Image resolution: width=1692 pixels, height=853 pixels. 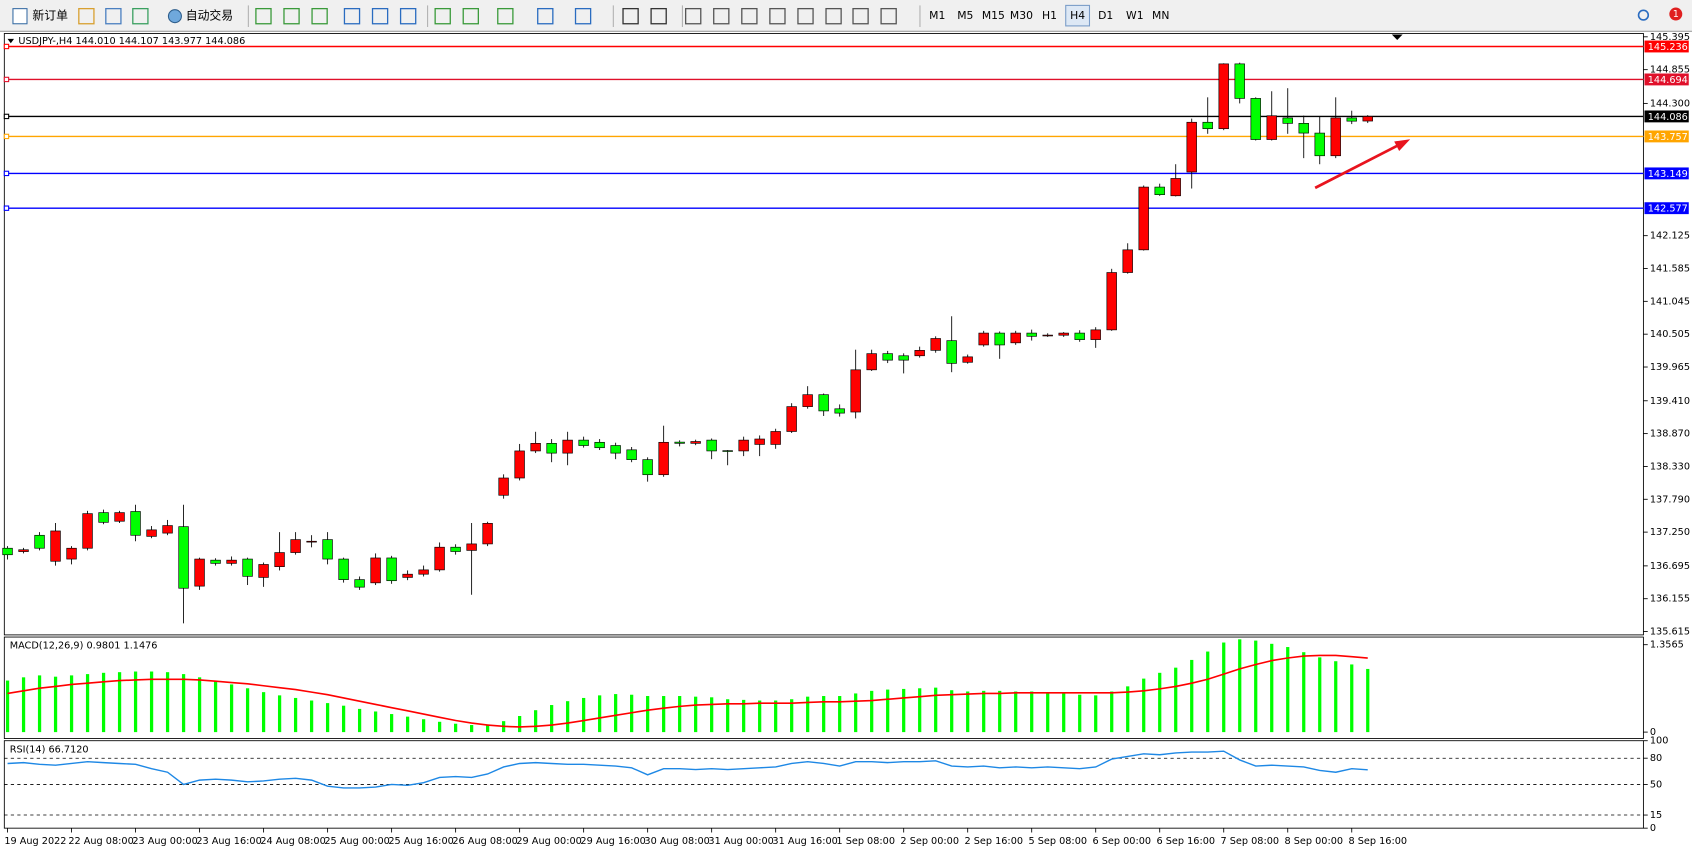 What do you see at coordinates (1670, 70) in the screenshot?
I see `y-tick-label: 144.855` at bounding box center [1670, 70].